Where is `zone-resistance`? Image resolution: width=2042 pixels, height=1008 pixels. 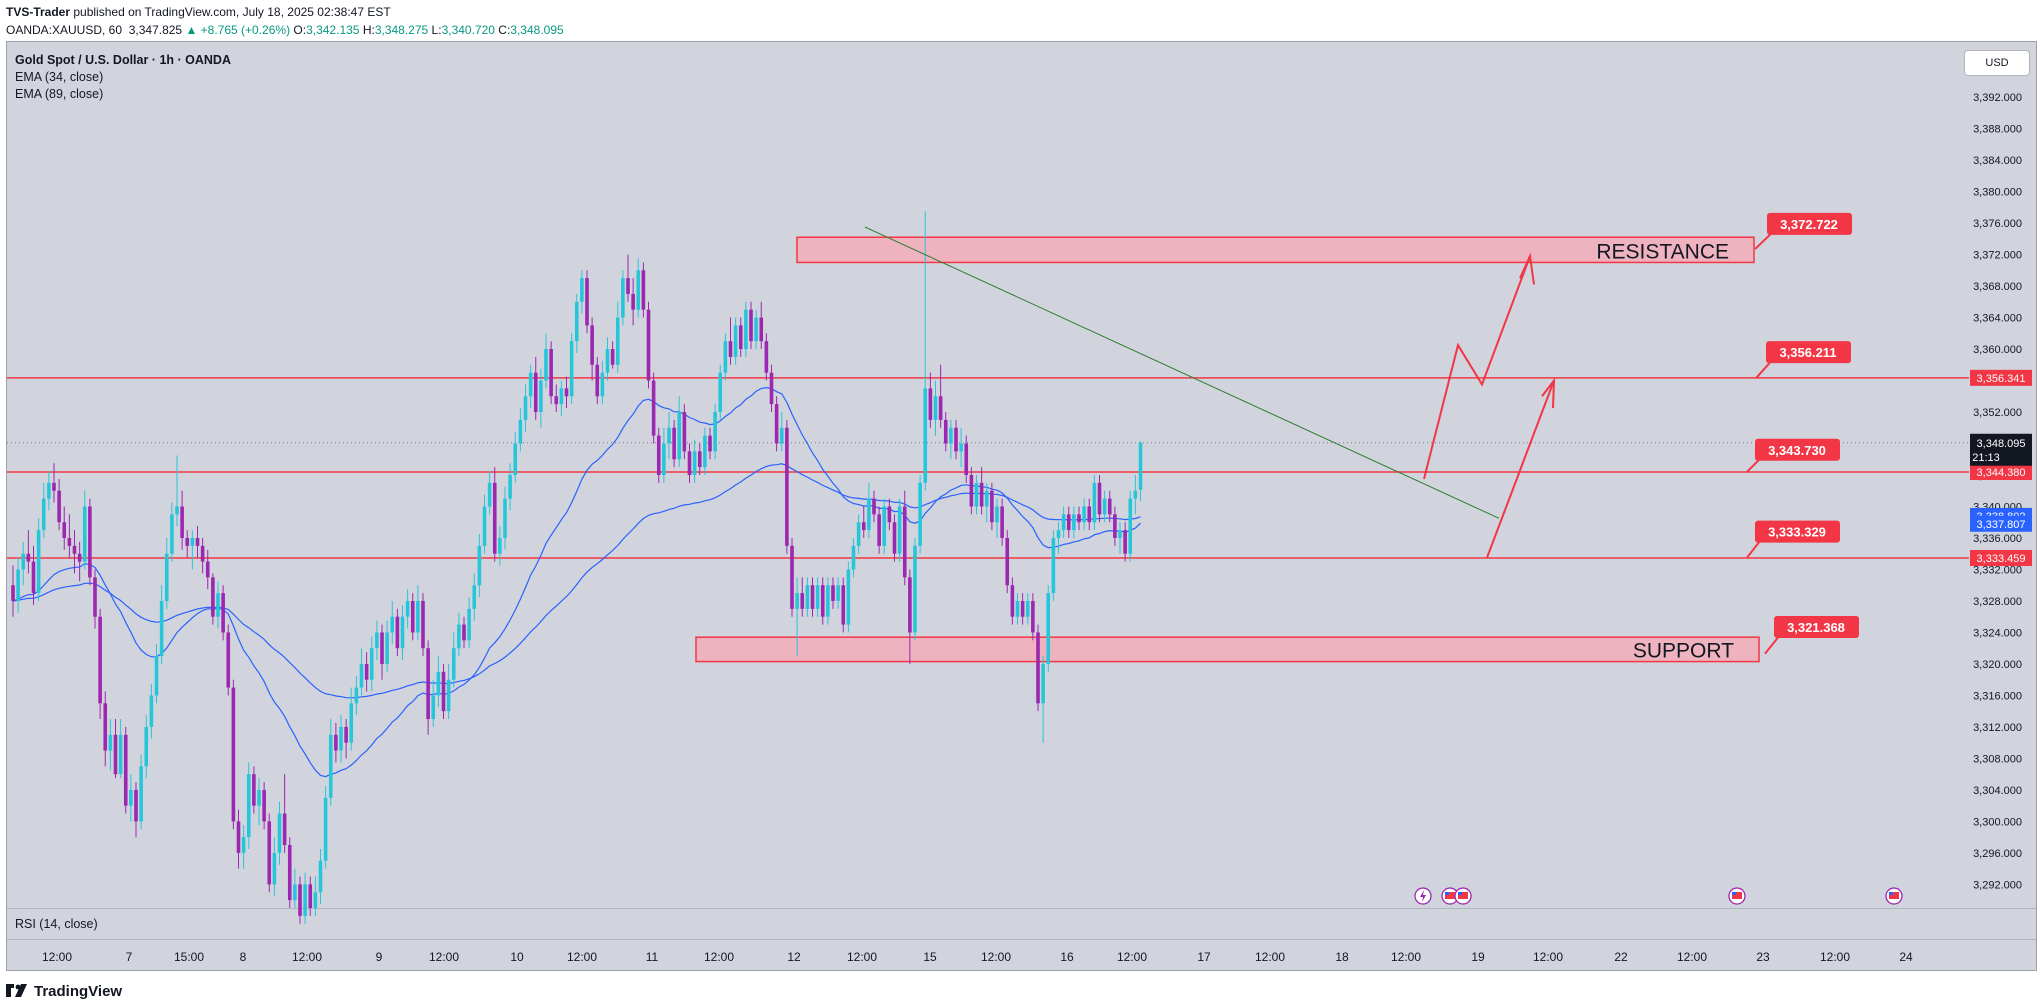
zone-resistance is located at coordinates (1275, 250).